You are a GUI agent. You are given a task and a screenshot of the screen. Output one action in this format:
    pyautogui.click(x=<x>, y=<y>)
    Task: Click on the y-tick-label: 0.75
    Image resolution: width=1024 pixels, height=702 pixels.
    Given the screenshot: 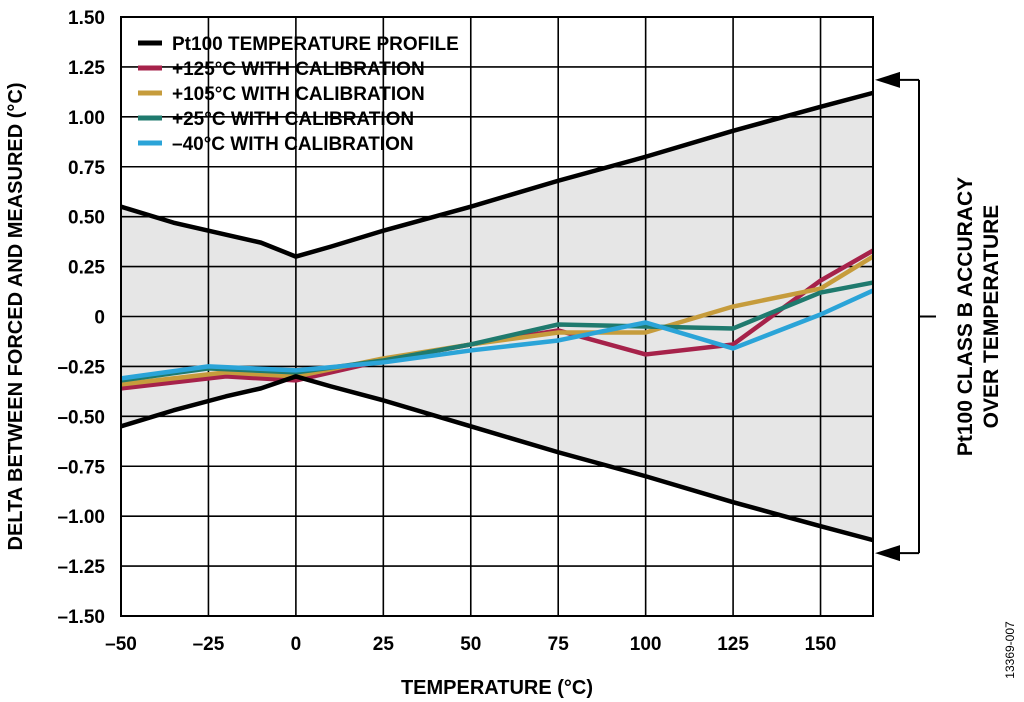 What is the action you would take?
    pyautogui.click(x=86, y=168)
    